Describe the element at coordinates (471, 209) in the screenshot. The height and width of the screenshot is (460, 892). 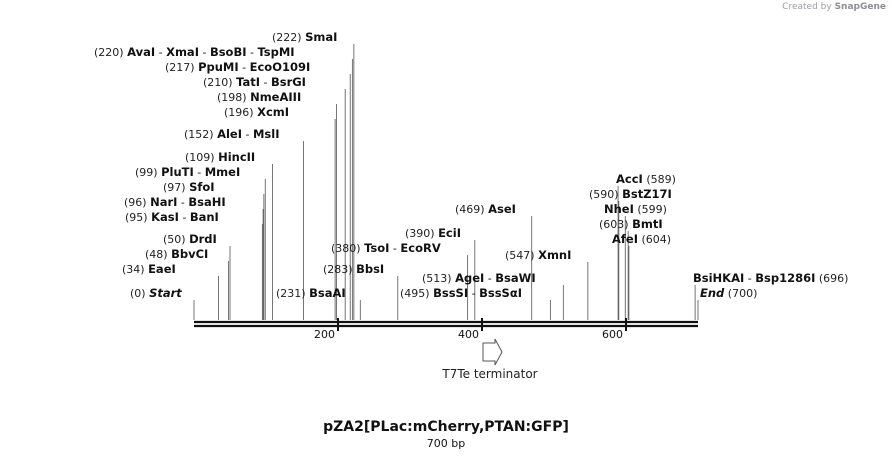
I see `site-position: (469)` at that location.